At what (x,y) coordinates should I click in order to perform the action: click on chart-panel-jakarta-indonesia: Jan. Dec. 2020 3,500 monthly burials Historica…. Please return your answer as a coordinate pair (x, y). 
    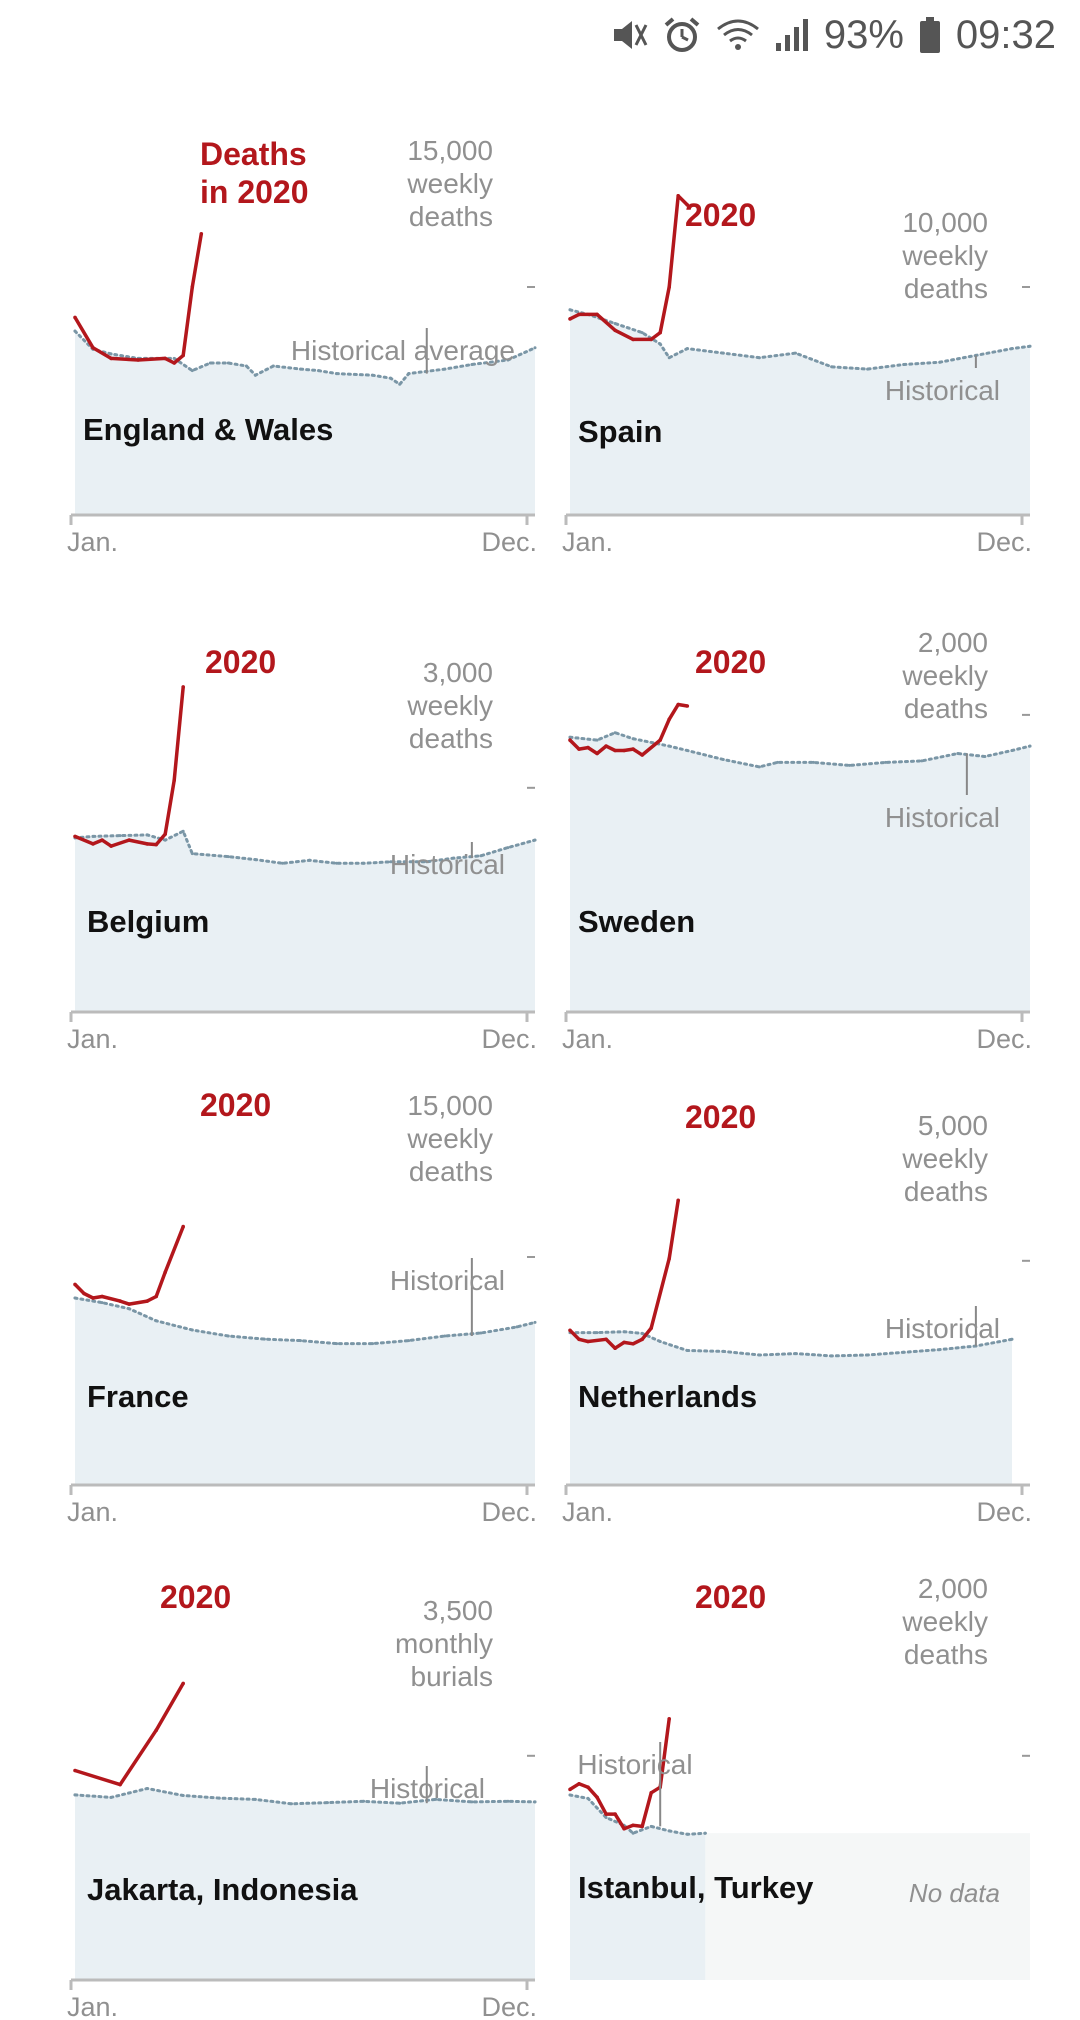
    Looking at the image, I should click on (305, 1799).